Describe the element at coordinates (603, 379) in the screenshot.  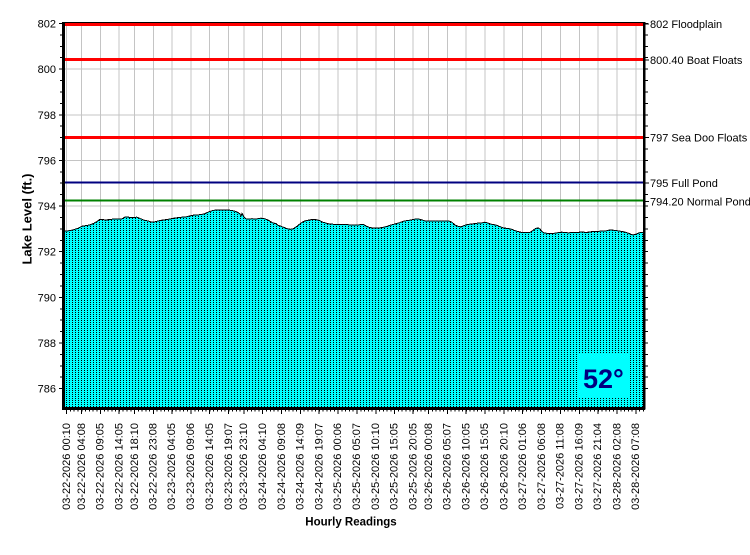
I see `svg-text: 52°` at that location.